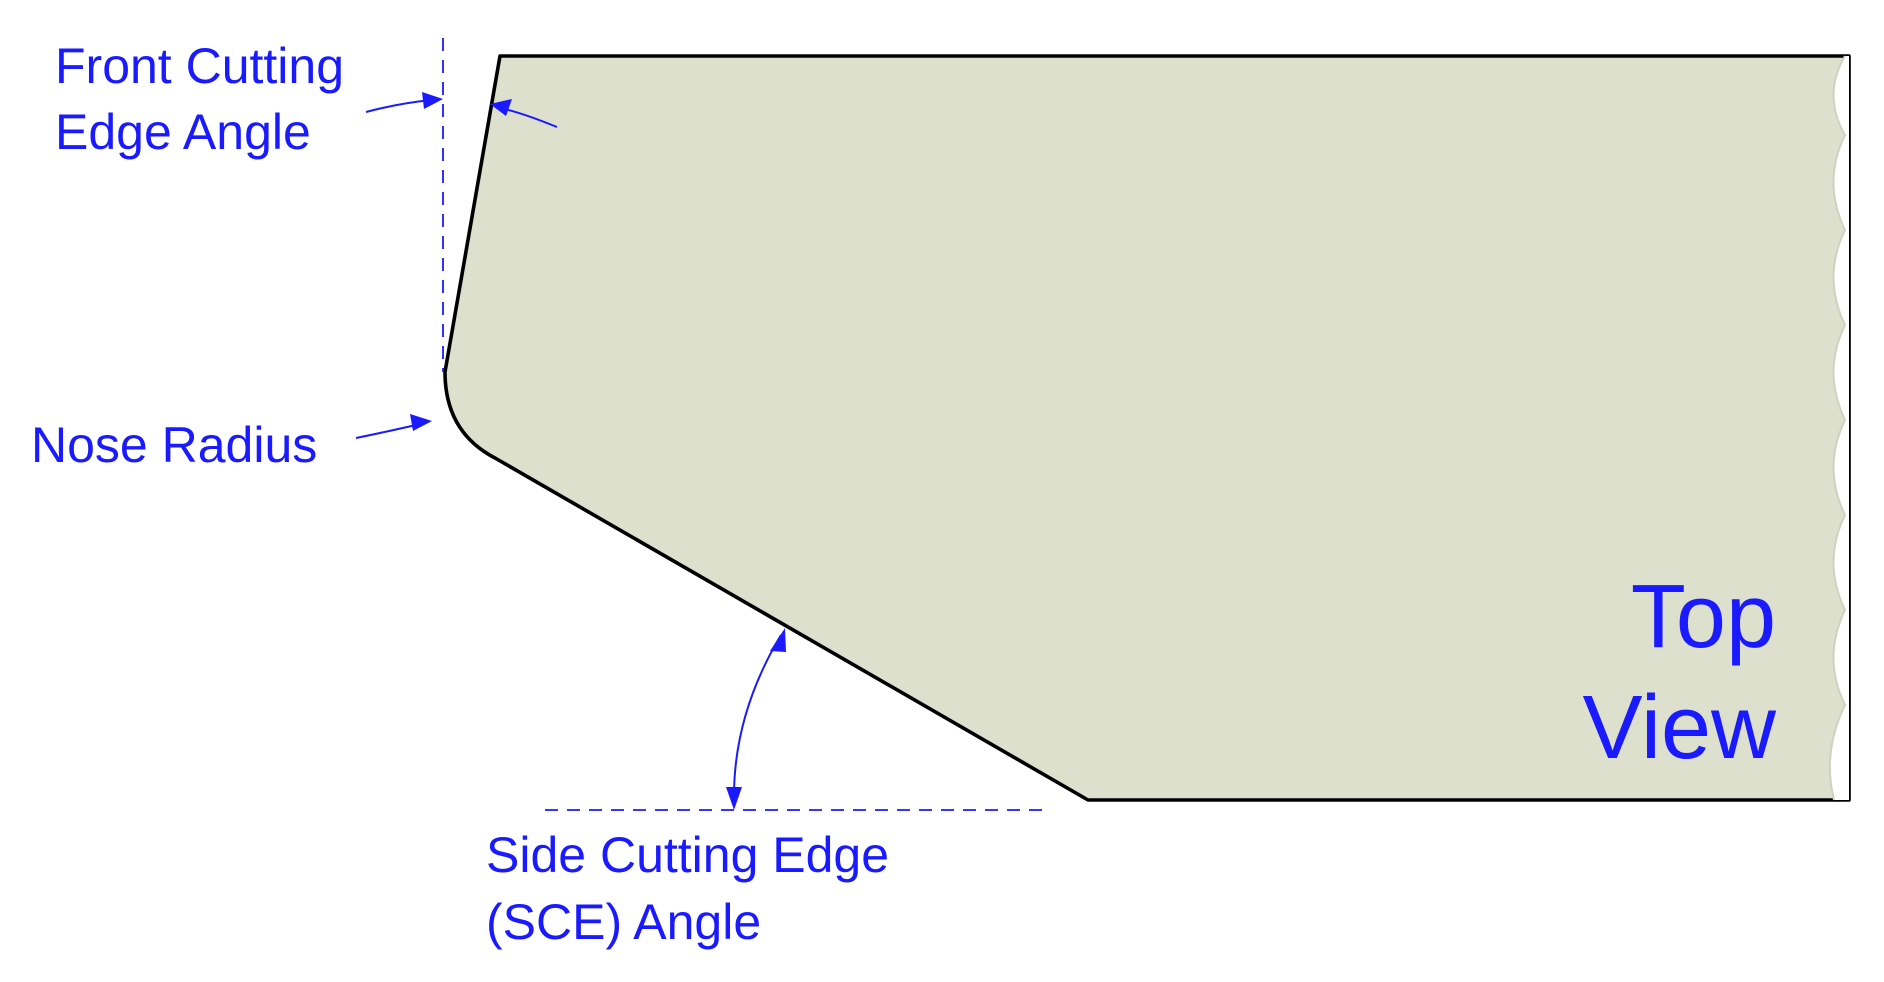  I want to click on front-cutting-edge-angle-label-line2: Edge Angle, so click(183, 132).